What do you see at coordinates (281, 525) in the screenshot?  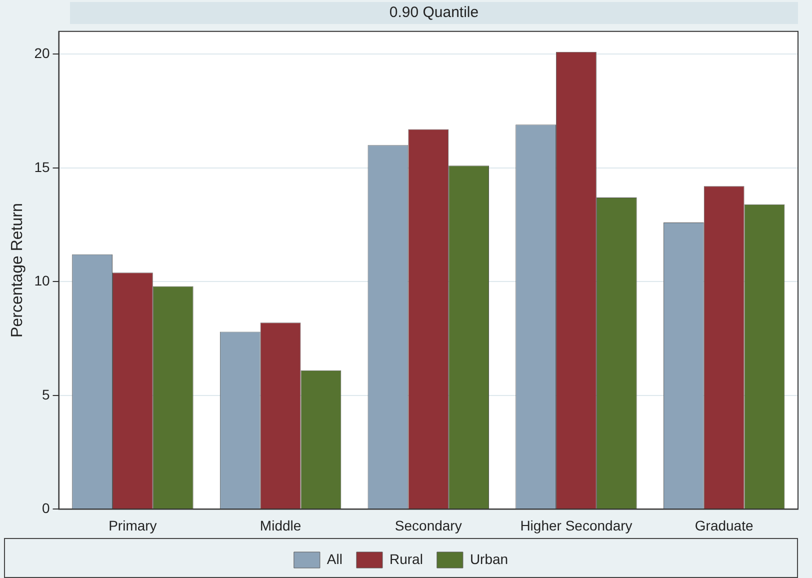 I see `x-tick-label: Middle` at bounding box center [281, 525].